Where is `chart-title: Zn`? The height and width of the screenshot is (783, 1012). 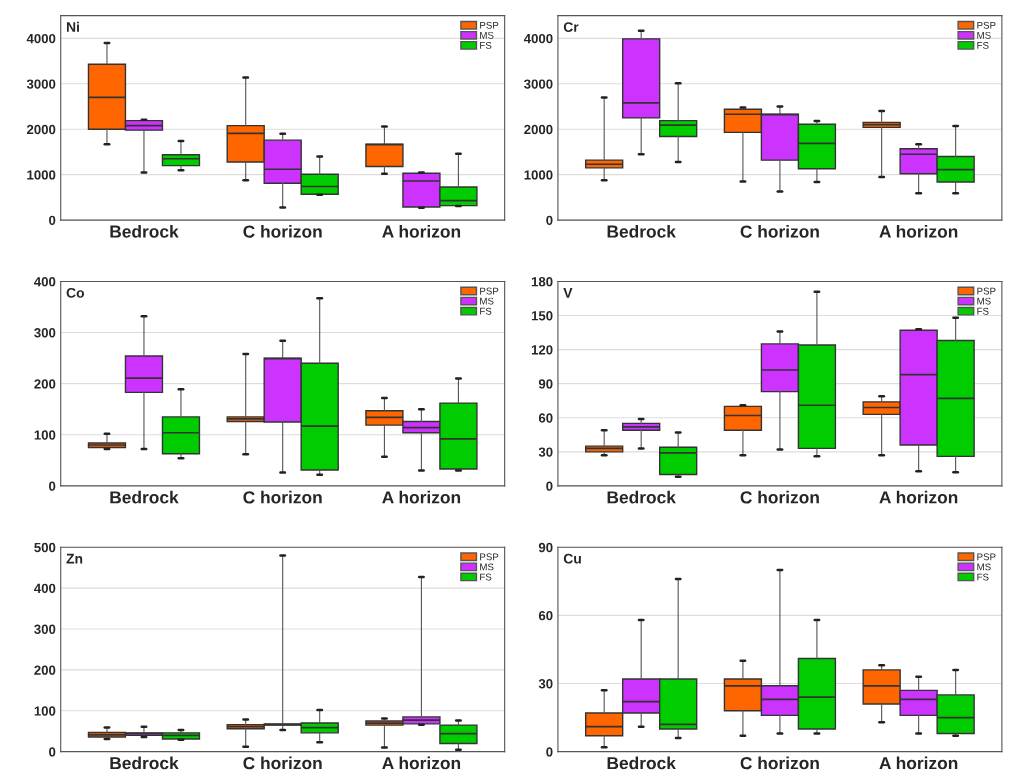 chart-title: Zn is located at coordinates (74, 558).